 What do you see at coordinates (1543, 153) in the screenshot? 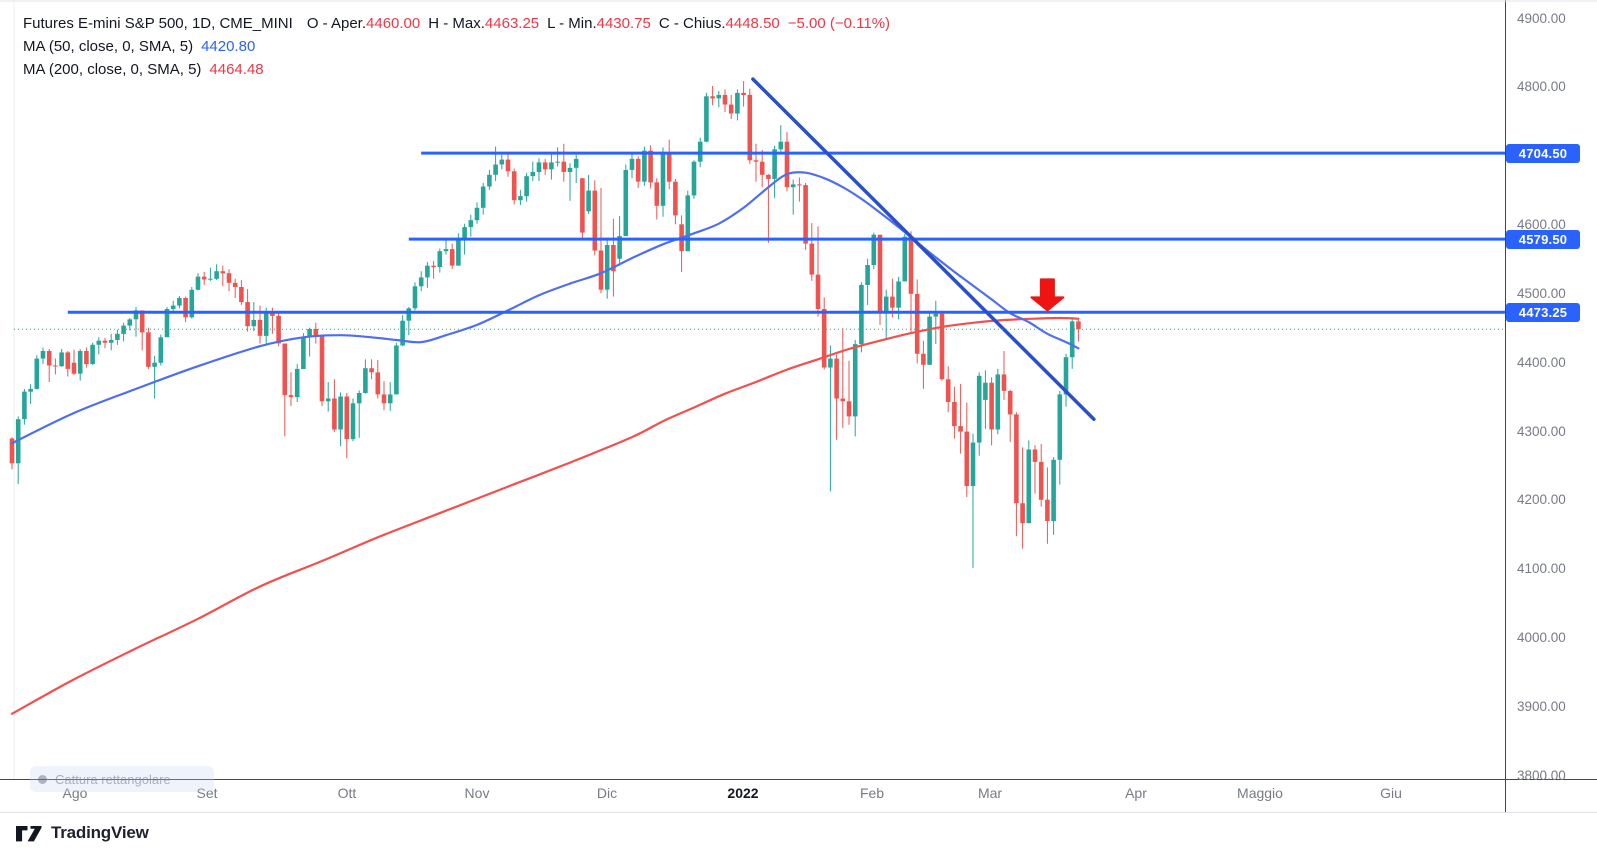
I see `price-level-badge: 4704.50` at bounding box center [1543, 153].